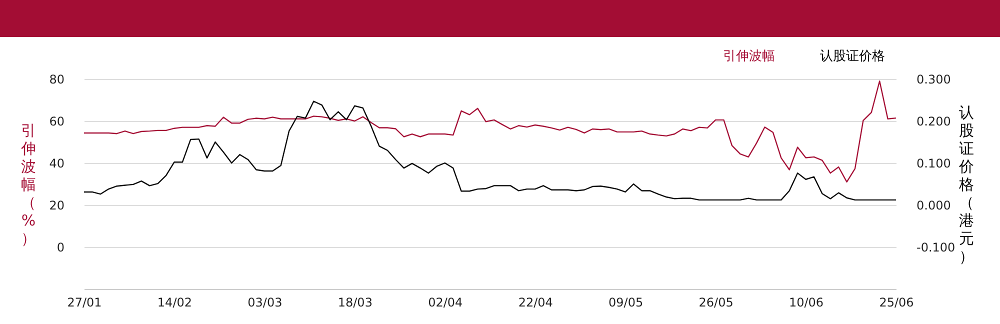 The height and width of the screenshot is (324, 1000). I want to click on x-tick-label: 26/05, so click(716, 303).